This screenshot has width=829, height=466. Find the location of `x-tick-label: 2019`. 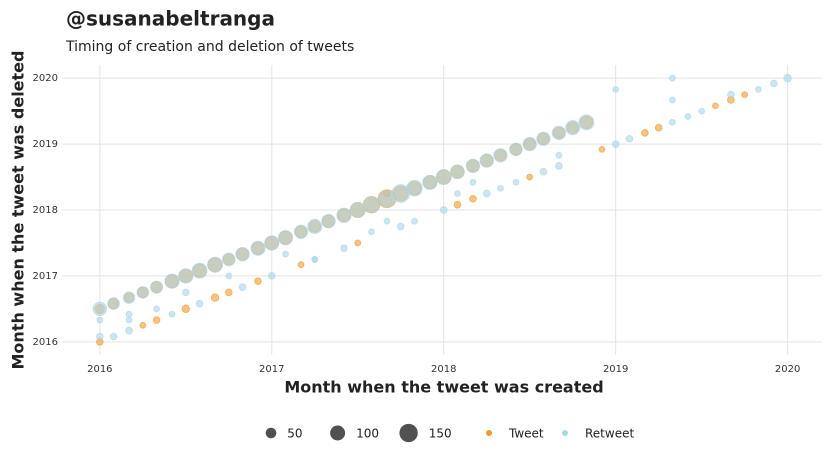

x-tick-label: 2019 is located at coordinates (615, 369).